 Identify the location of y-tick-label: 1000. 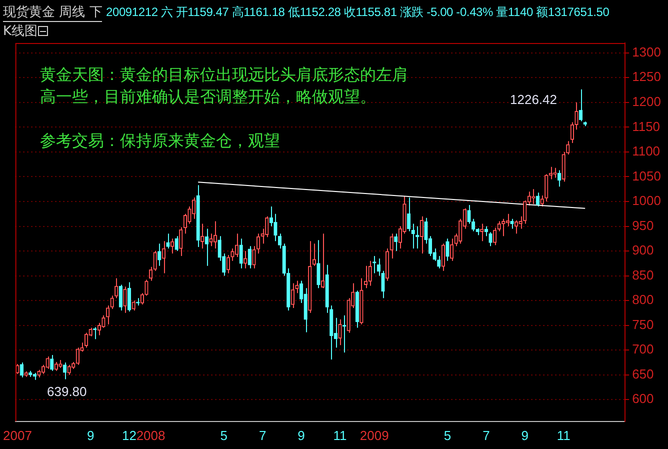
(646, 200).